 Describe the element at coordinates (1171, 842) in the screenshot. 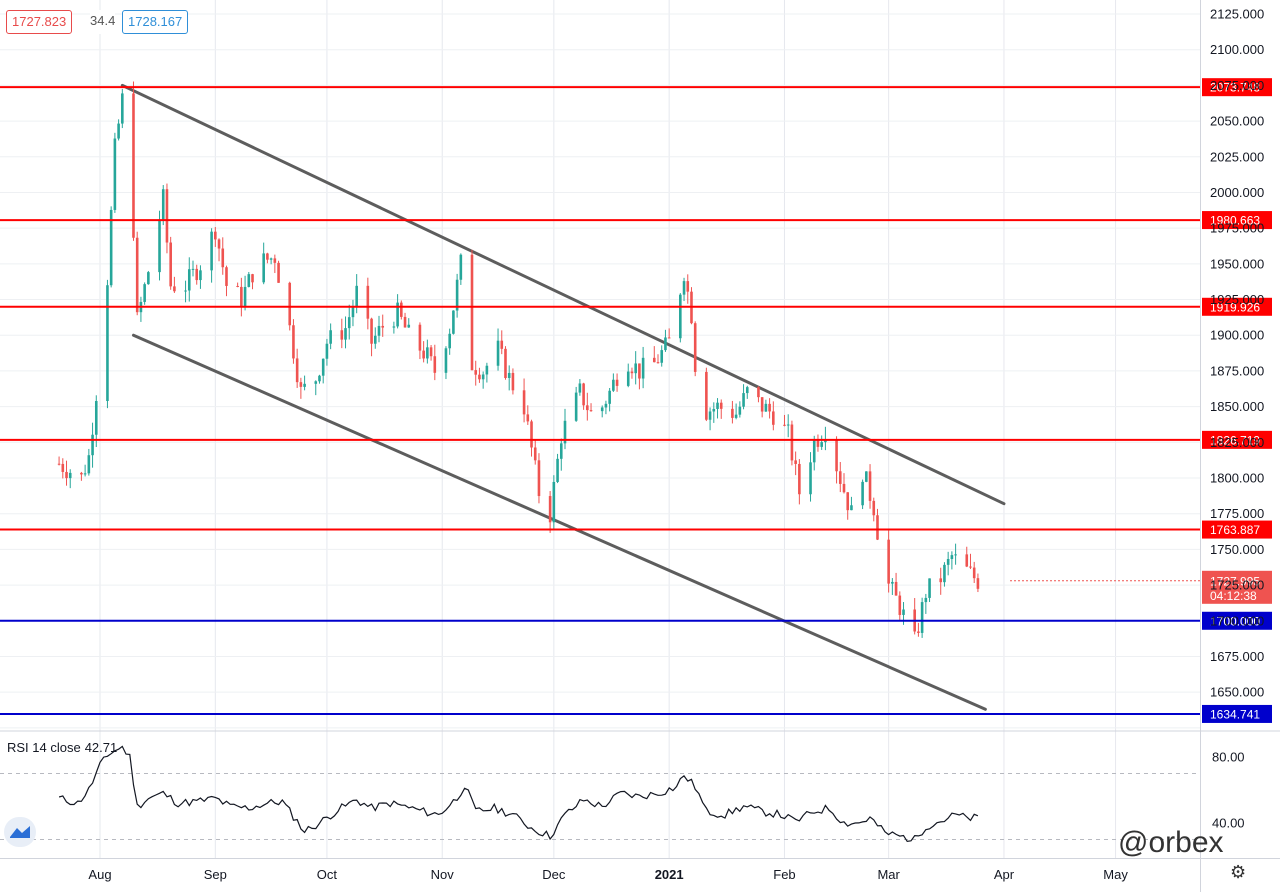

I see `orbex-watermark: @orbex` at that location.